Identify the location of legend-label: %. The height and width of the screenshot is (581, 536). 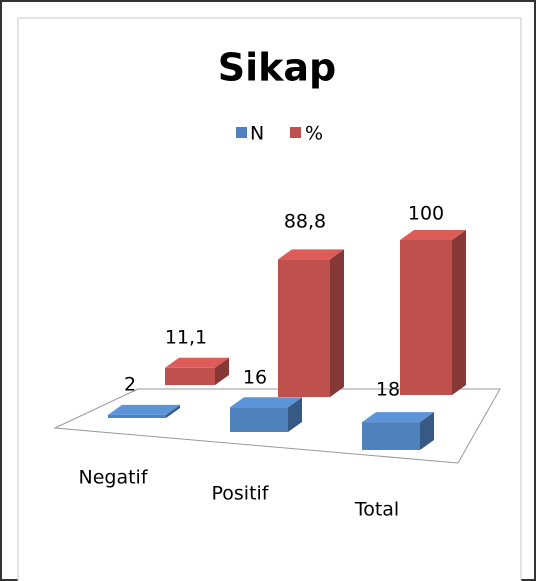
(314, 134).